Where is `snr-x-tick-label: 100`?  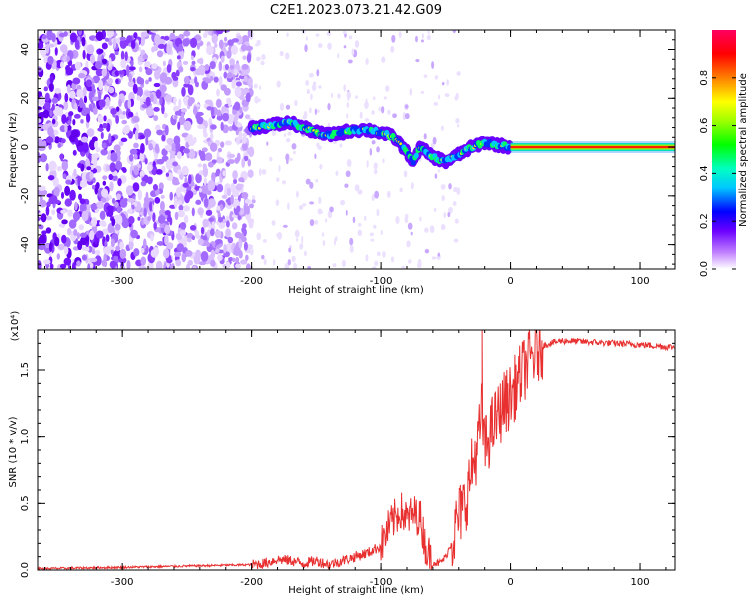 snr-x-tick-label: 100 is located at coordinates (639, 582).